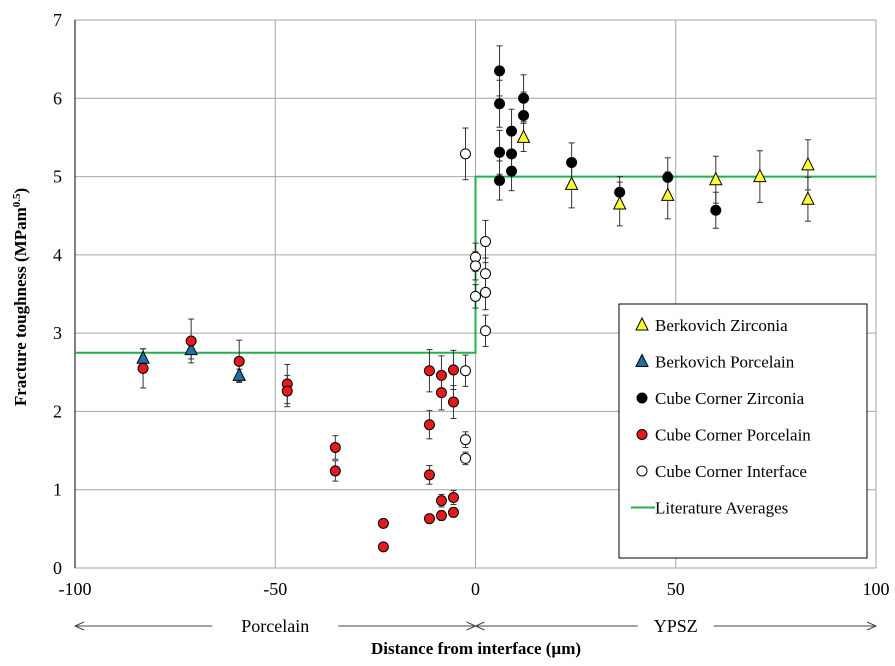 This screenshot has width=895, height=666. I want to click on y-axis-title-exponent: 0.5, so click(17, 200).